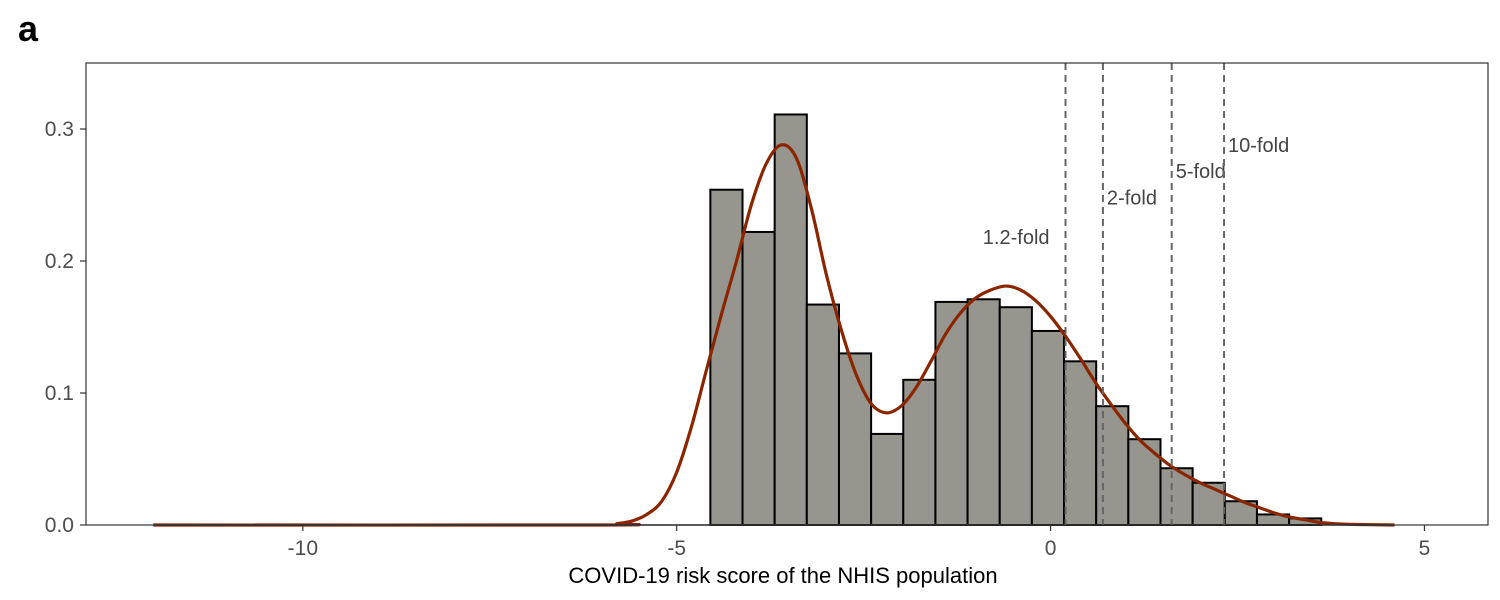 The image size is (1500, 600). Describe the element at coordinates (859, 542) in the screenshot. I see `x-axis: -10 -5 0 5` at that location.